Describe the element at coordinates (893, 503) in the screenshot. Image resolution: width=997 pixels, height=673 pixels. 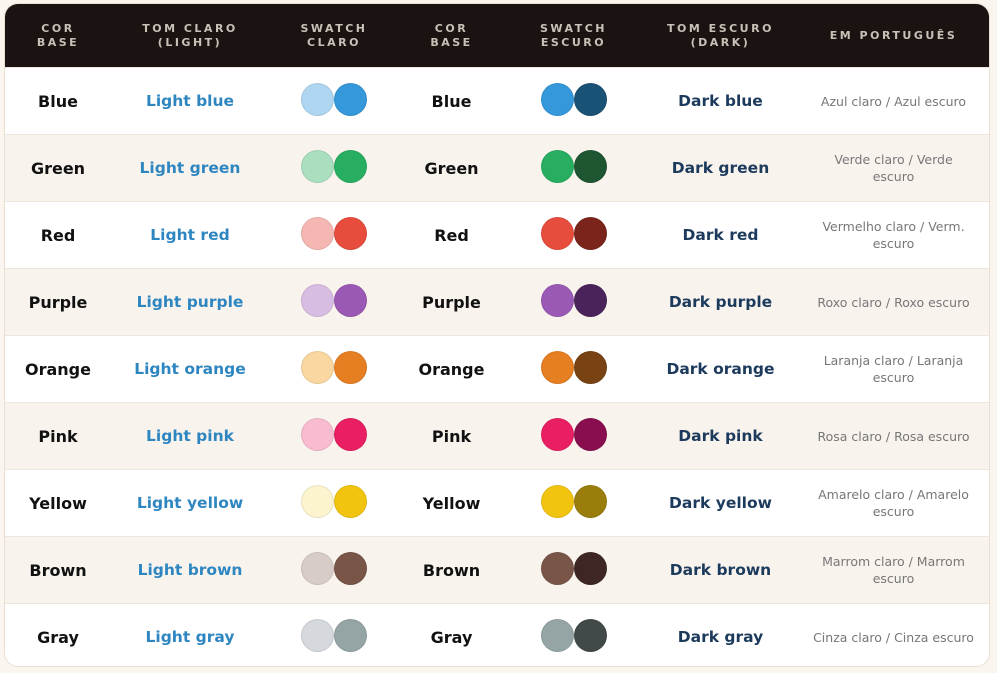
I see `portuguese-name: Amarelo claro / Amarelo escuro` at that location.